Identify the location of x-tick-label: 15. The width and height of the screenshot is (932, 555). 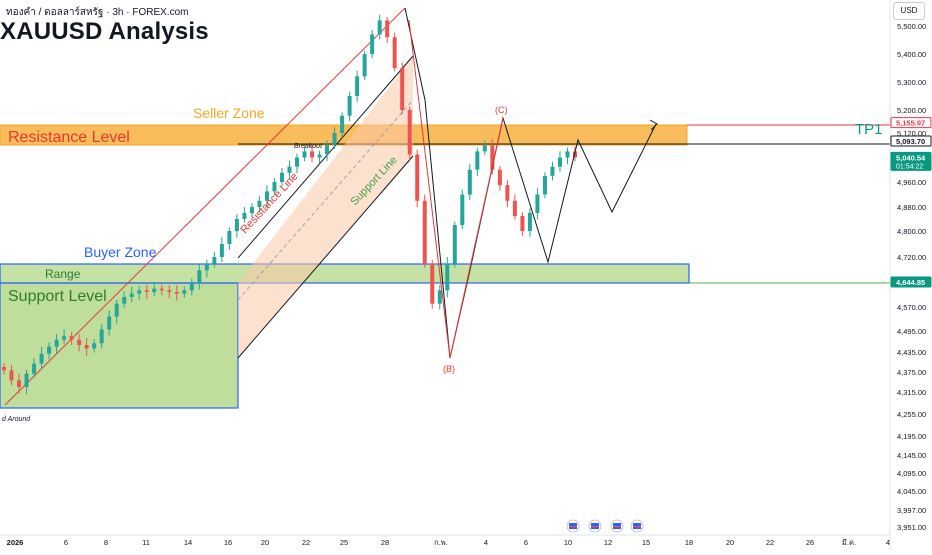
(646, 542).